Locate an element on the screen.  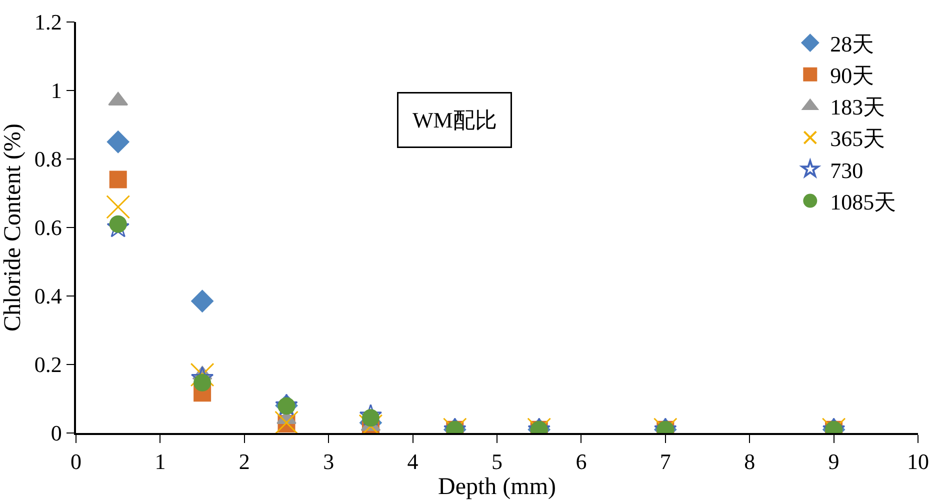
legend-label: 365天 is located at coordinates (858, 139).